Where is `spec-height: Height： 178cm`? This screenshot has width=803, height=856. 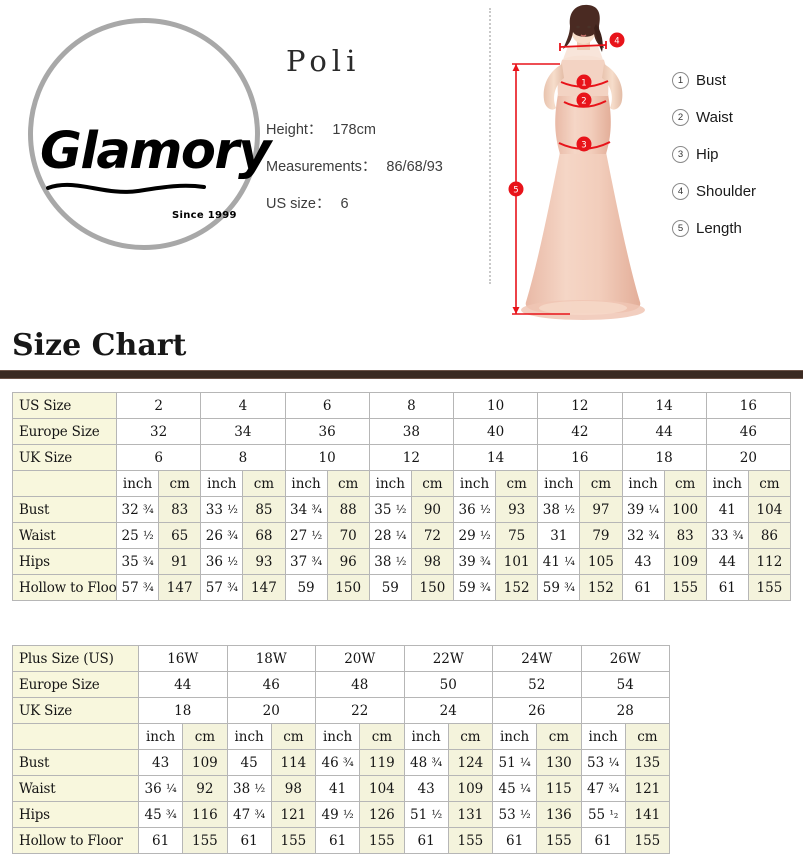 spec-height: Height： 178cm is located at coordinates (381, 128).